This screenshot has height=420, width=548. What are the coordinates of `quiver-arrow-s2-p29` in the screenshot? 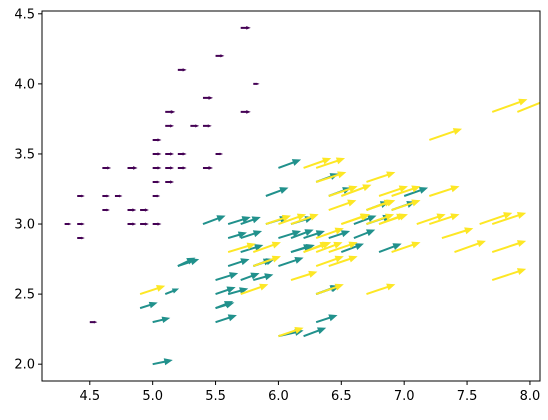 It's located at (406, 205).